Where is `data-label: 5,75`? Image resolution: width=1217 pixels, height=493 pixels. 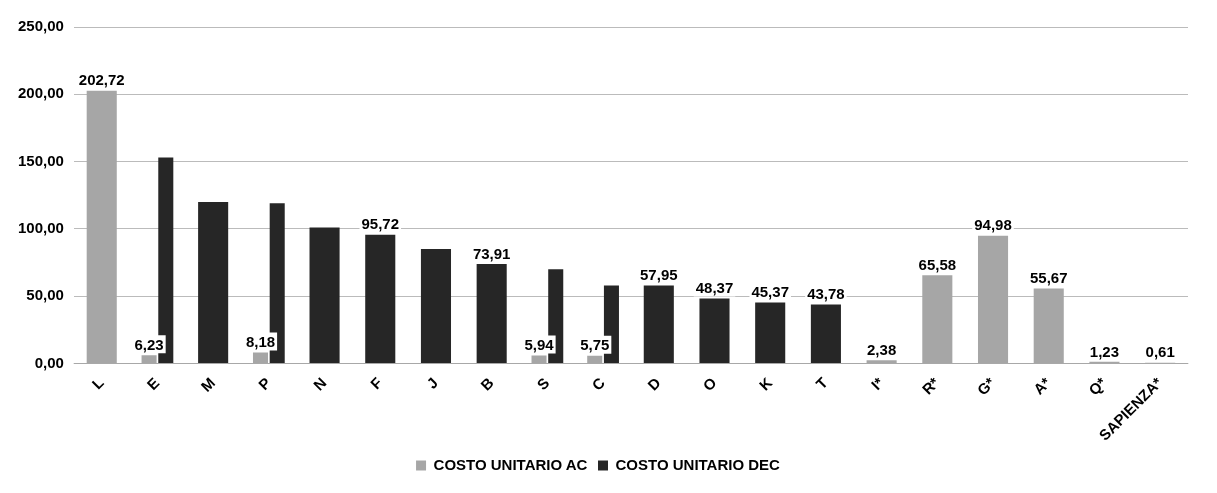
data-label: 5,75 is located at coordinates (595, 345).